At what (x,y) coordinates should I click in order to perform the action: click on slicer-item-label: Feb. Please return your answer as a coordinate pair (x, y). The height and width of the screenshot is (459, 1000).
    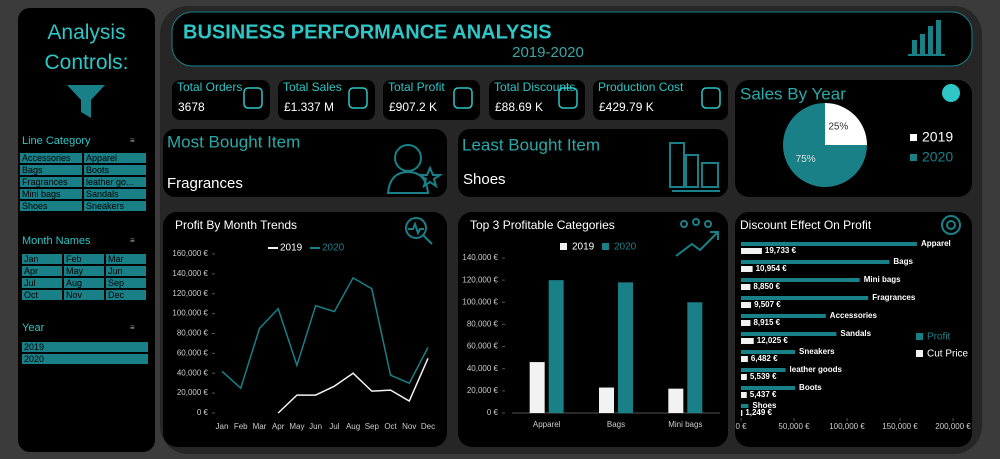
    Looking at the image, I should click on (74, 259).